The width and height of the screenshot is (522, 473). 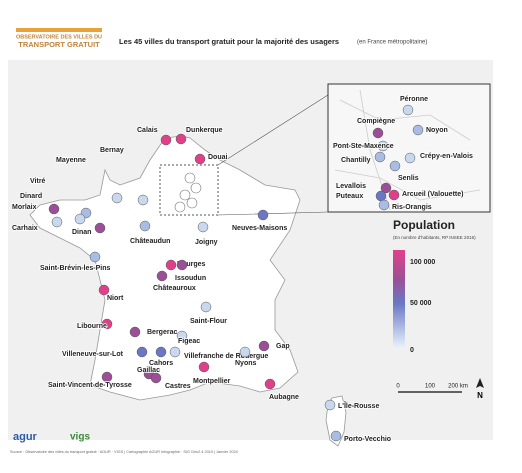 What do you see at coordinates (190, 278) in the screenshot?
I see `city-label: Issoudun` at bounding box center [190, 278].